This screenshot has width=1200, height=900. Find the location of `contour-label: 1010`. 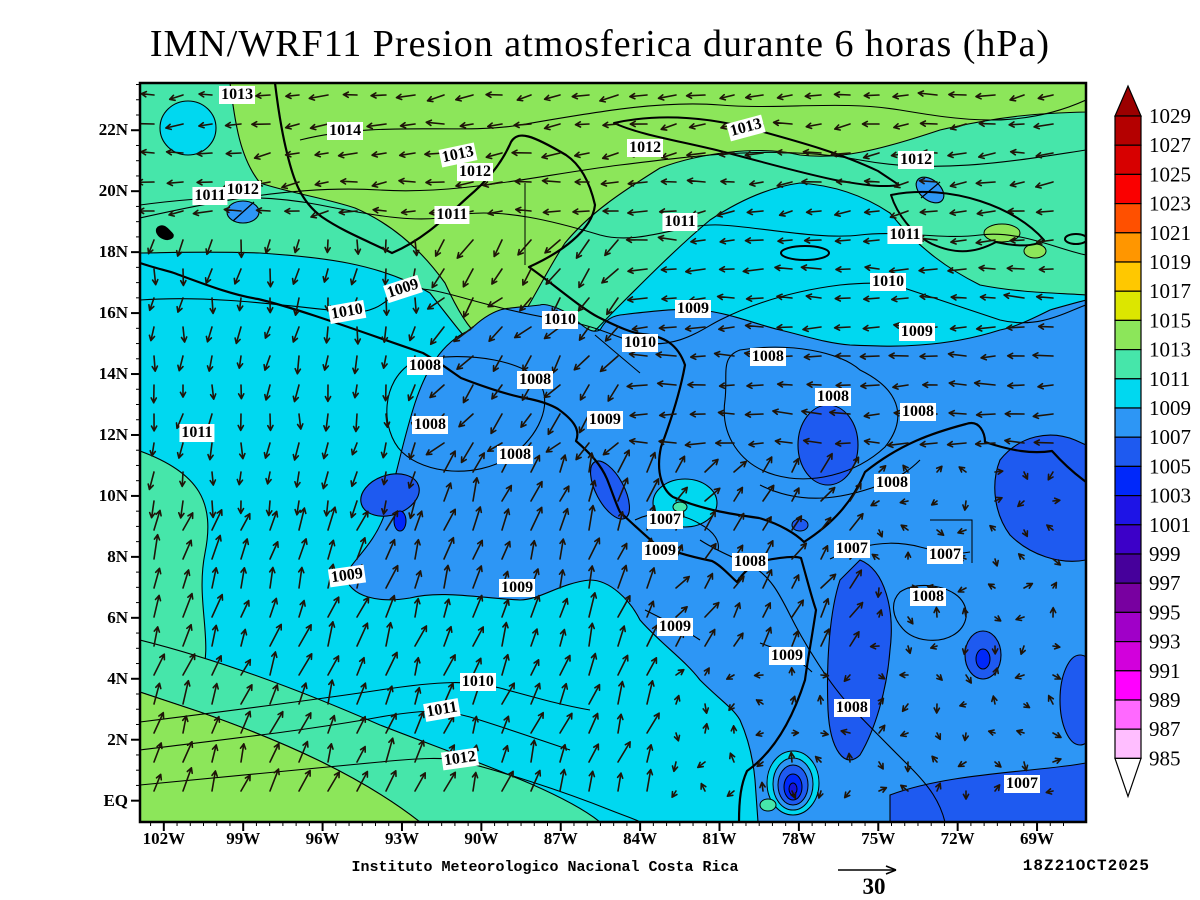

contour-label: 1010 is located at coordinates (559, 320).